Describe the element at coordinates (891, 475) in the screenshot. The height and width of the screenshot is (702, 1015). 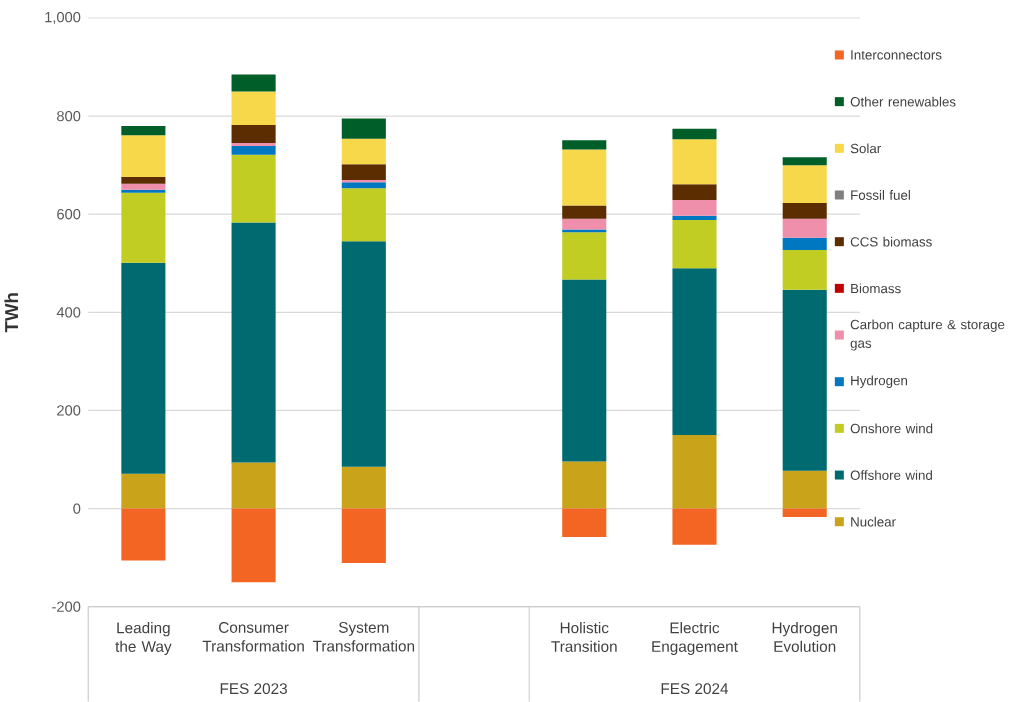
I see `legend-label: Offshore wind` at that location.